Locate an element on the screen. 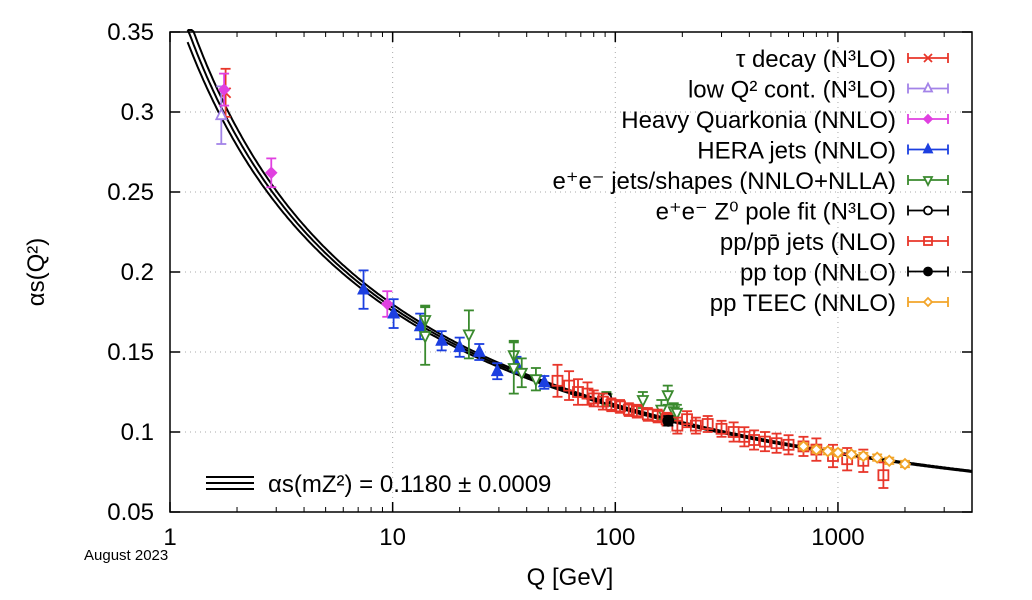 This screenshot has height=600, width=1032. x-axis-label: Q [GeV] is located at coordinates (570, 577).